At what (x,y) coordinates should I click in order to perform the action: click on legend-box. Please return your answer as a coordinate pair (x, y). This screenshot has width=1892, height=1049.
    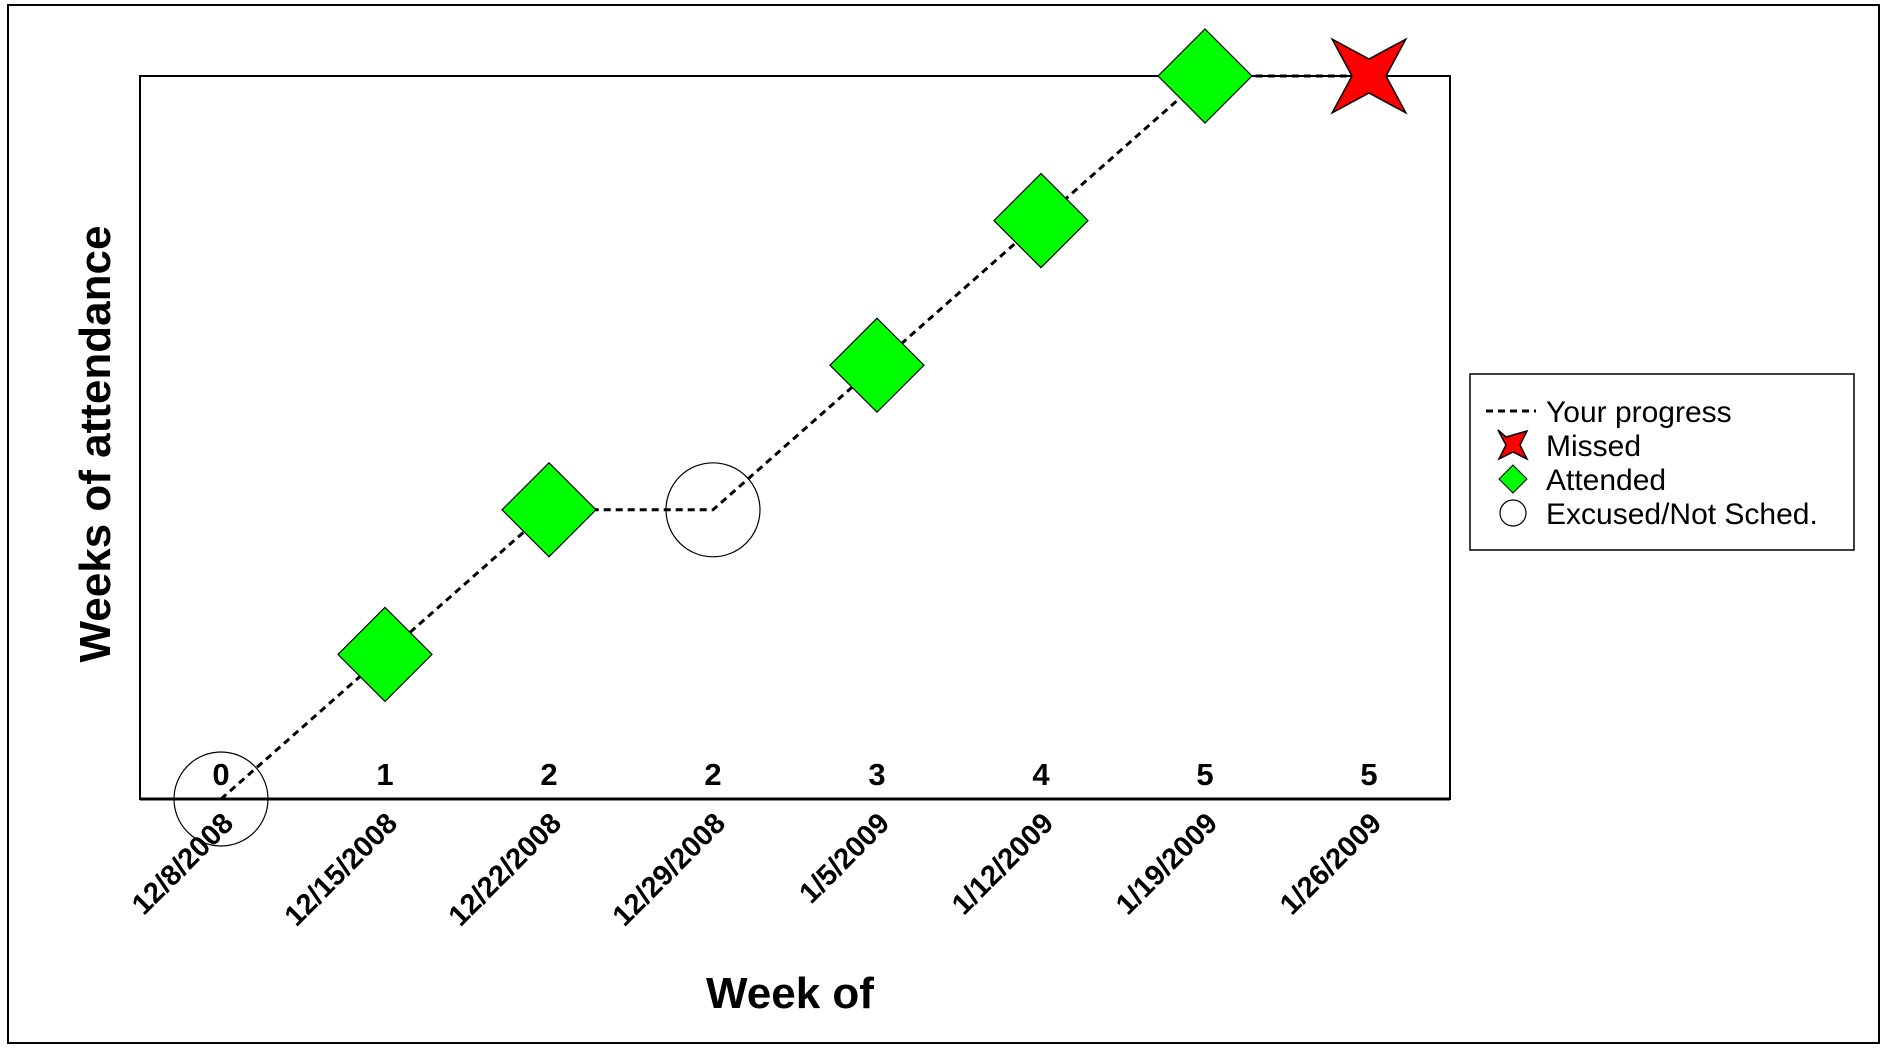
    Looking at the image, I should click on (1662, 462).